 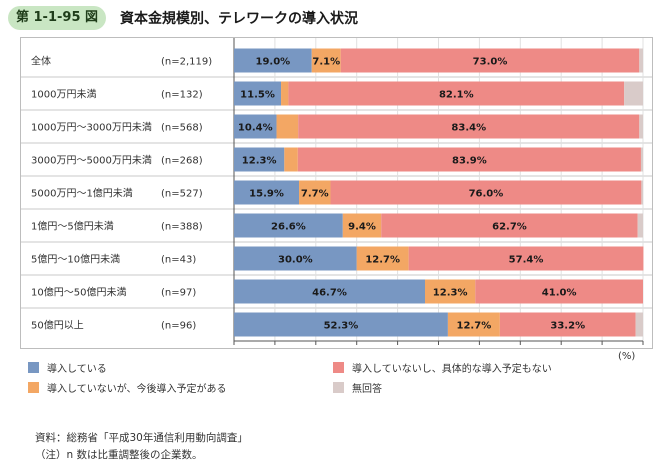 I want to click on sample-size-label: (n=97), so click(x=178, y=293).